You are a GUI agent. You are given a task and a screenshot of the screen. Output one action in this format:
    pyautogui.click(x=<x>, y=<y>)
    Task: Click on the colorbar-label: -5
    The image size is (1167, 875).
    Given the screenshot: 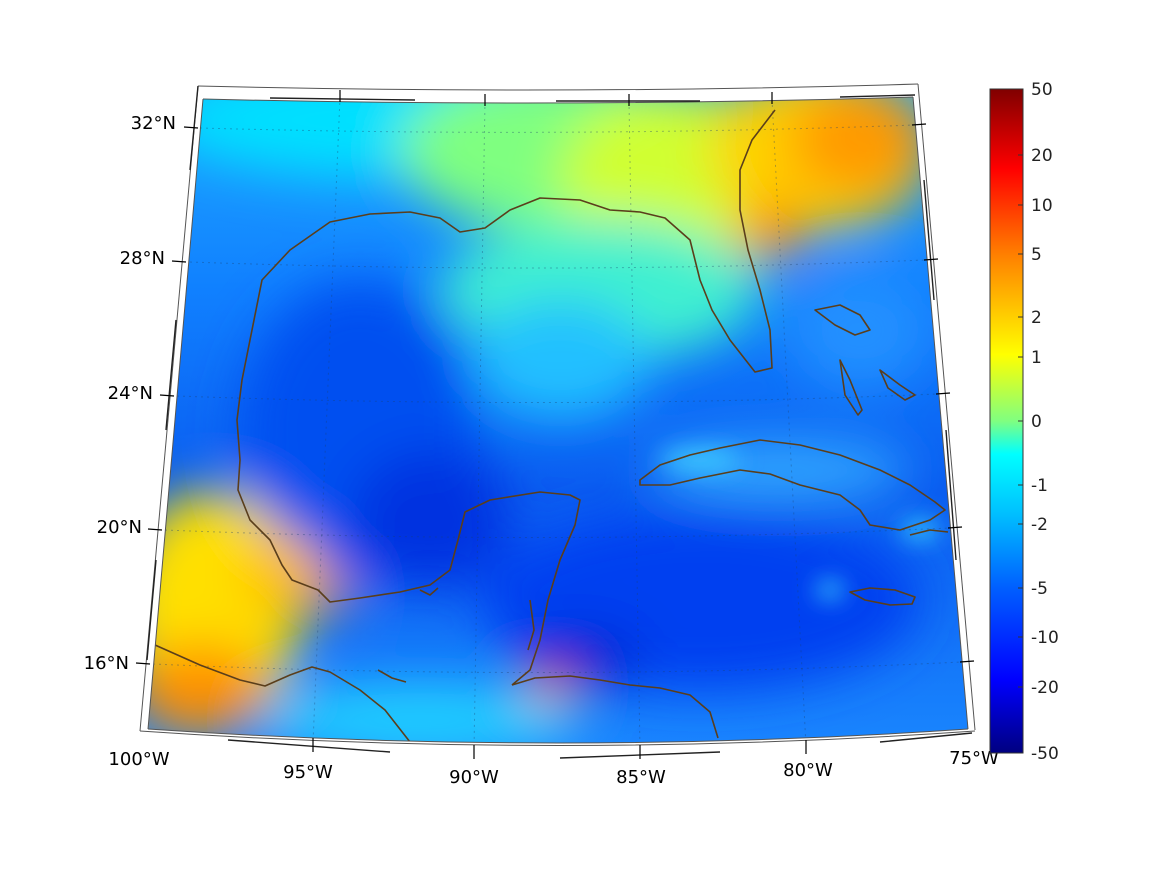 What is the action you would take?
    pyautogui.click(x=1039, y=589)
    